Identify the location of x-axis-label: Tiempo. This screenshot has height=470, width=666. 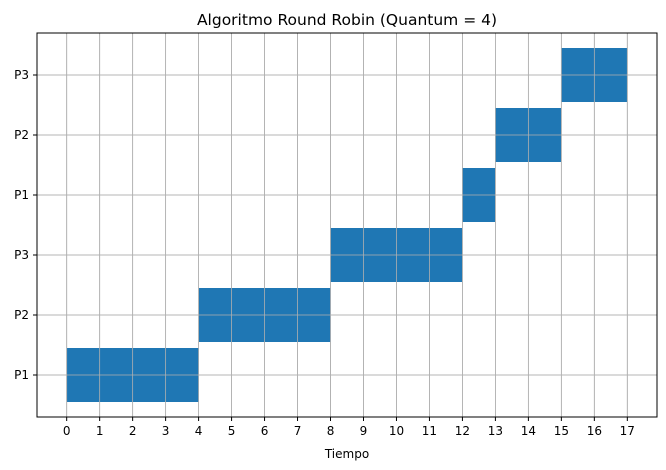
(346, 454).